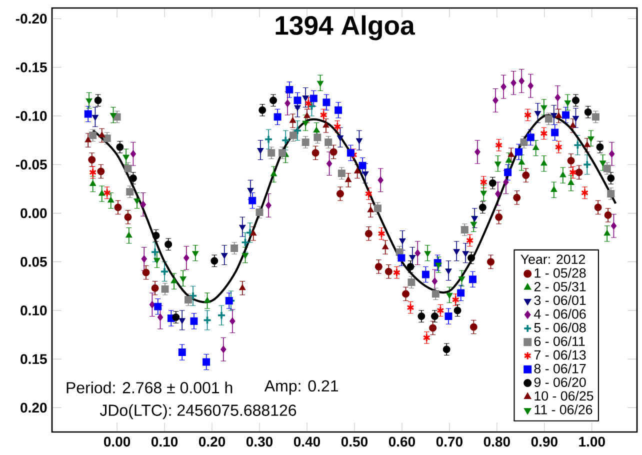 This screenshot has width=642, height=455. I want to click on legend-title: Year: 2012, so click(552, 259).